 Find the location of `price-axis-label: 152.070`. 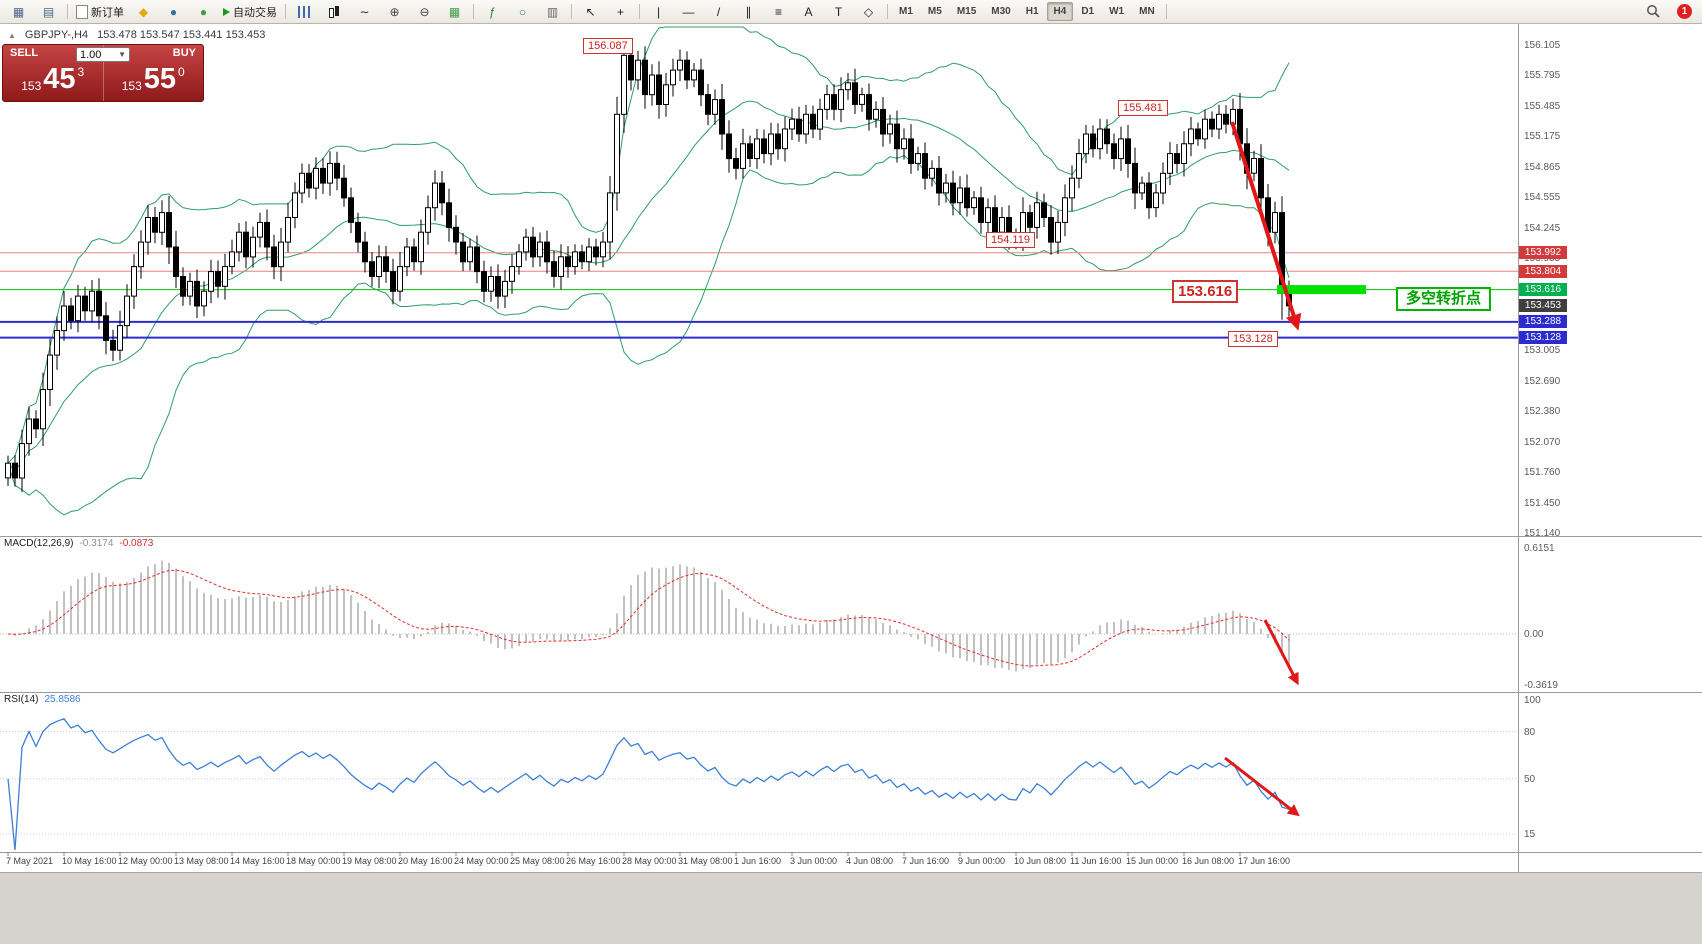

price-axis-label: 152.070 is located at coordinates (1542, 442).